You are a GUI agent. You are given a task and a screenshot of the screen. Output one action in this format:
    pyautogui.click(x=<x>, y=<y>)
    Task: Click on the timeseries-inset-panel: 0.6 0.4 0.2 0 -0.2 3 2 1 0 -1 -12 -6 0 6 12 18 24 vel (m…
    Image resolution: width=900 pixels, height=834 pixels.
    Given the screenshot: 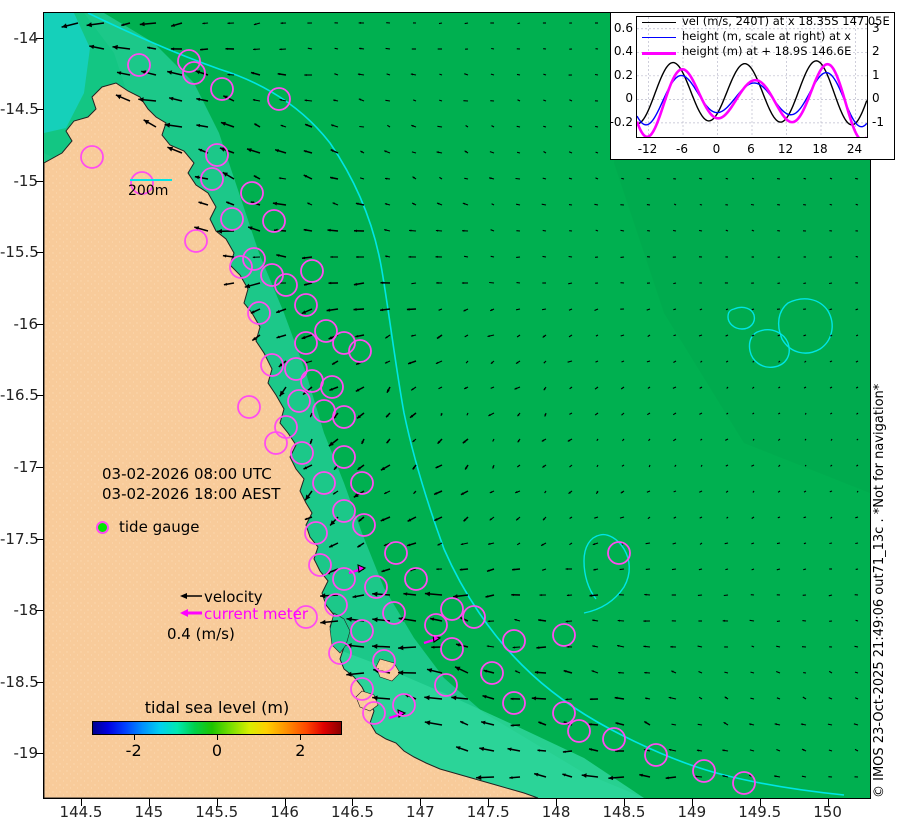 What is the action you would take?
    pyautogui.click(x=752, y=86)
    